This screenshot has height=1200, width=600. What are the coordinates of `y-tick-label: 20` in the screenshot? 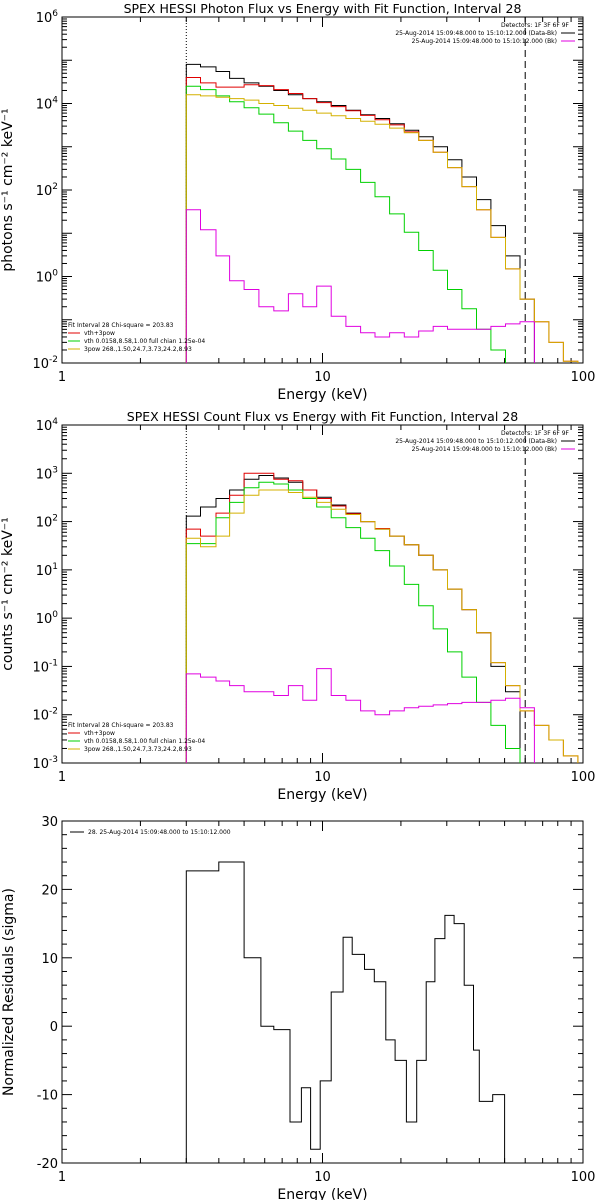 It's located at (49, 890).